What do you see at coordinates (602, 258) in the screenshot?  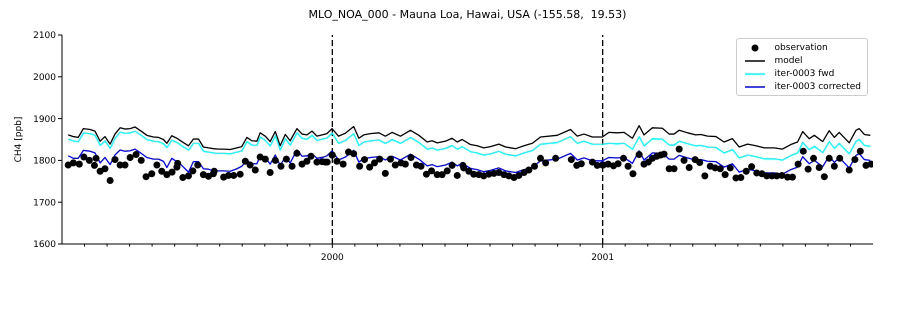 I see `x-tick-label: 2001` at bounding box center [602, 258].